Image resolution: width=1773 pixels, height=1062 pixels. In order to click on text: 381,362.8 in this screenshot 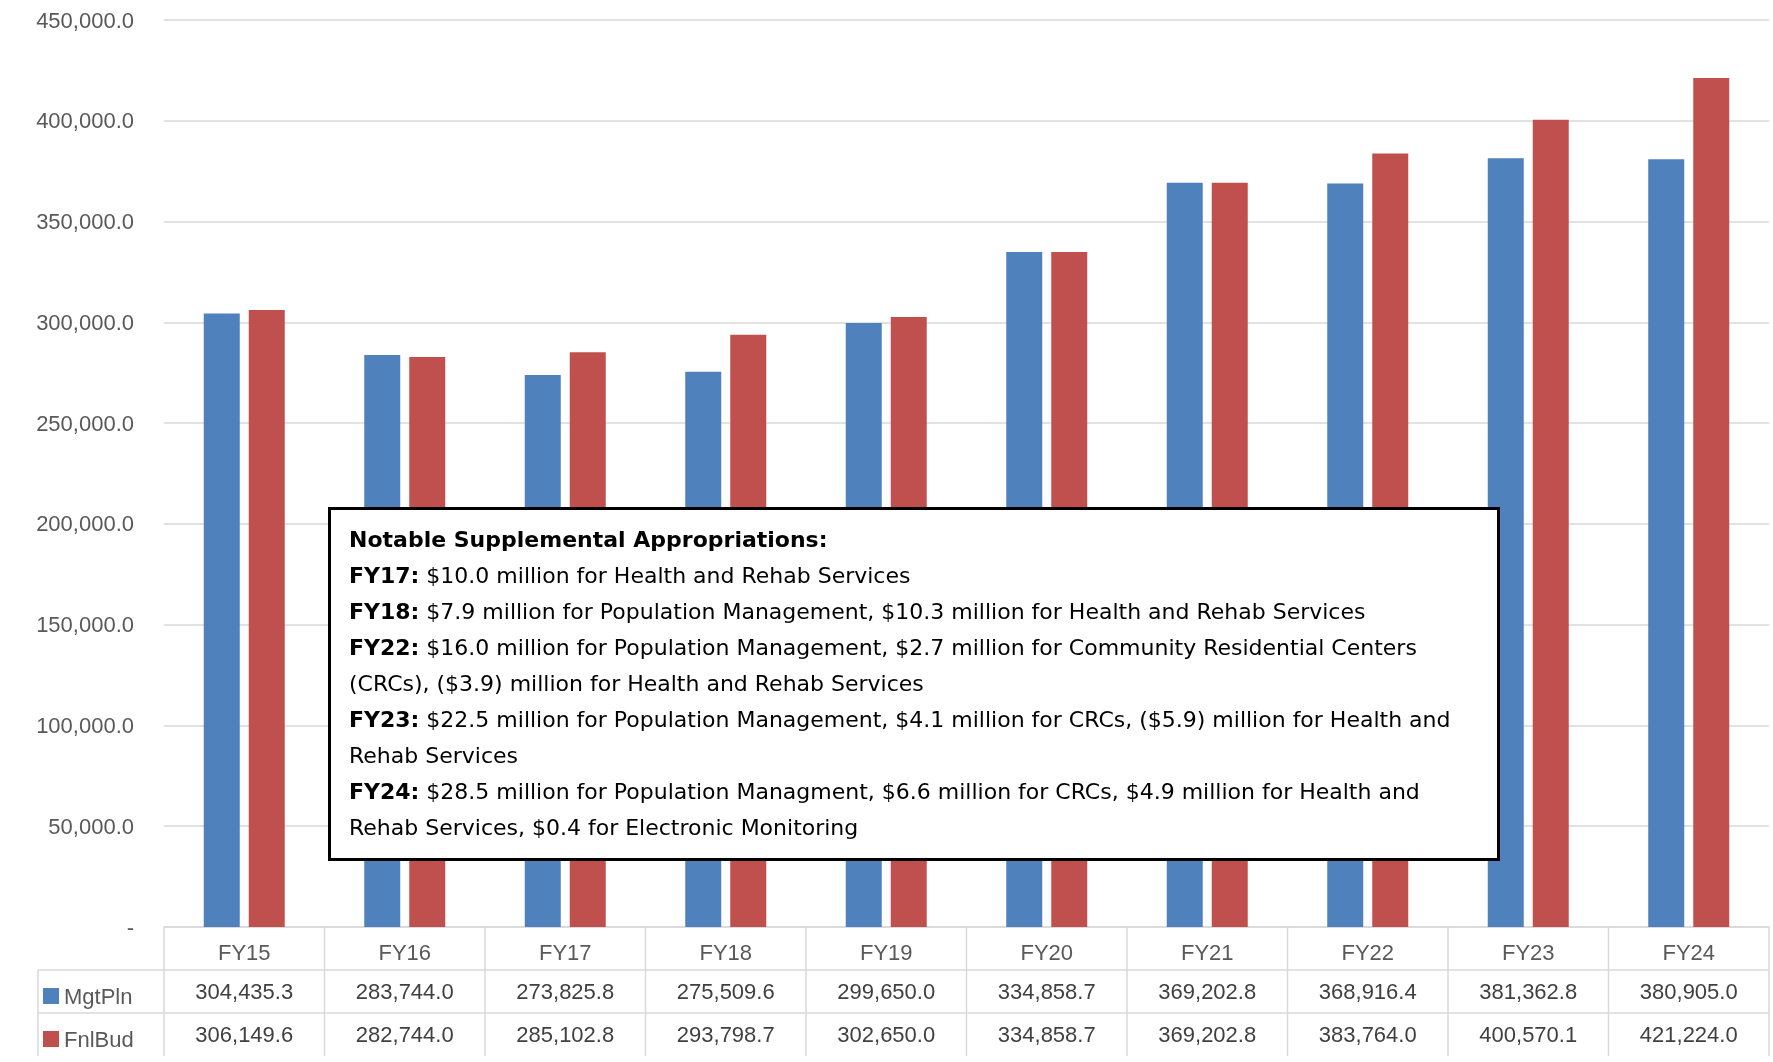, I will do `click(1528, 991)`.